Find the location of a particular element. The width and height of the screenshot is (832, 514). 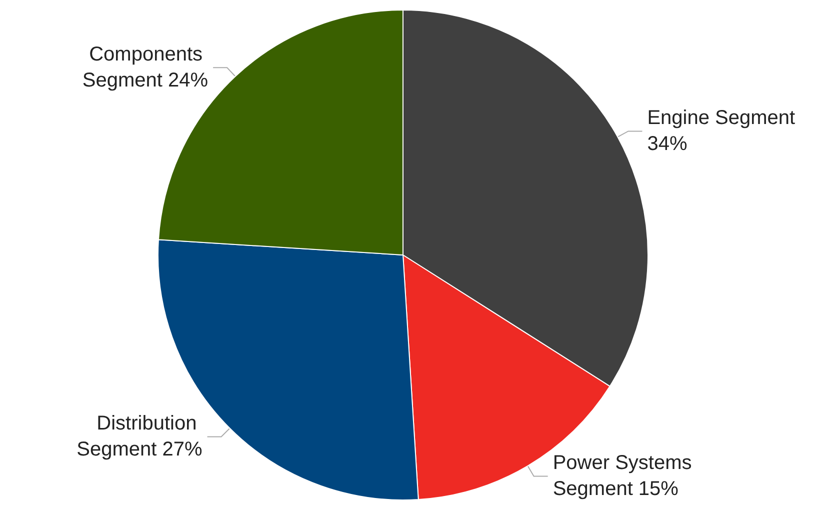

slice-label: Engine Segment is located at coordinates (724, 118).